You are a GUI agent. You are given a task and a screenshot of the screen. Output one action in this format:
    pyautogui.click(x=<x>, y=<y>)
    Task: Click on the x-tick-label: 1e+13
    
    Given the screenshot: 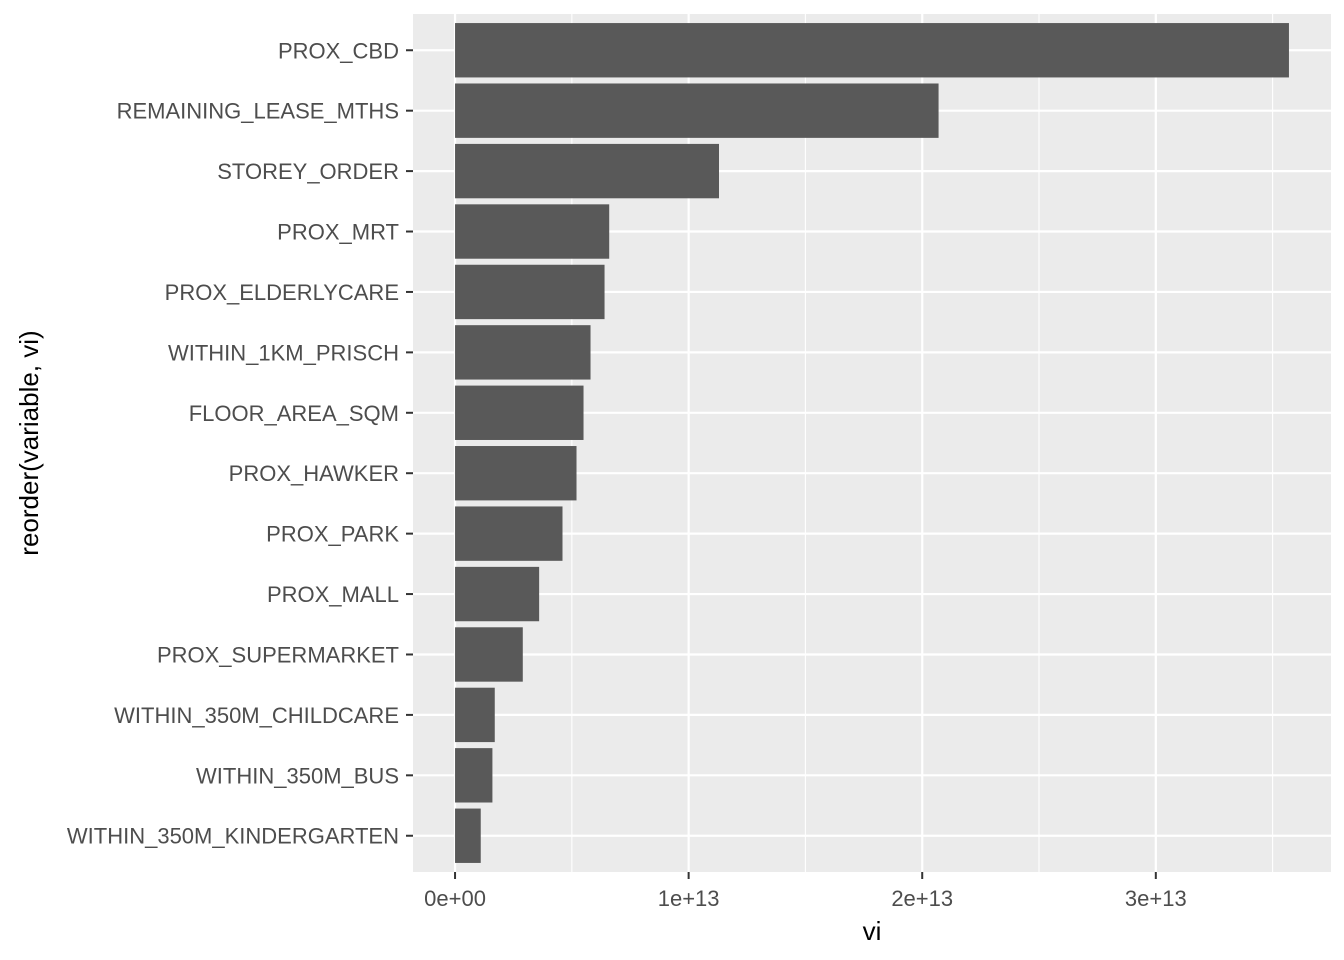 What is the action you would take?
    pyautogui.click(x=689, y=898)
    